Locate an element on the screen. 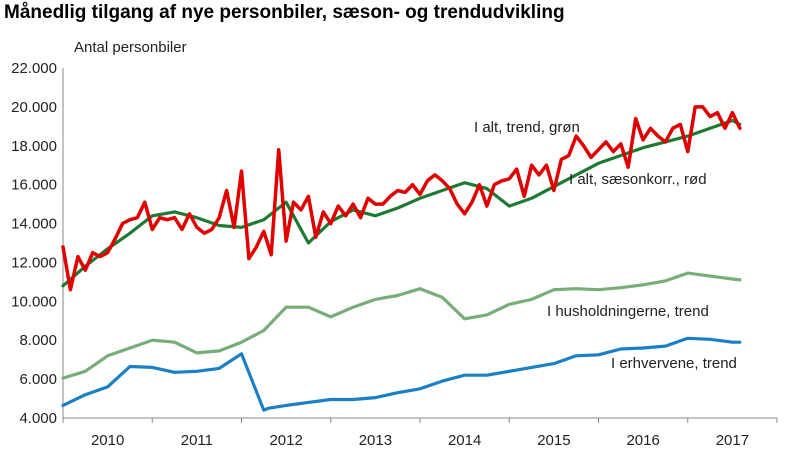 Image resolution: width=800 pixels, height=458 pixels. annotation-households: I husholdningerne, trend is located at coordinates (628, 311).